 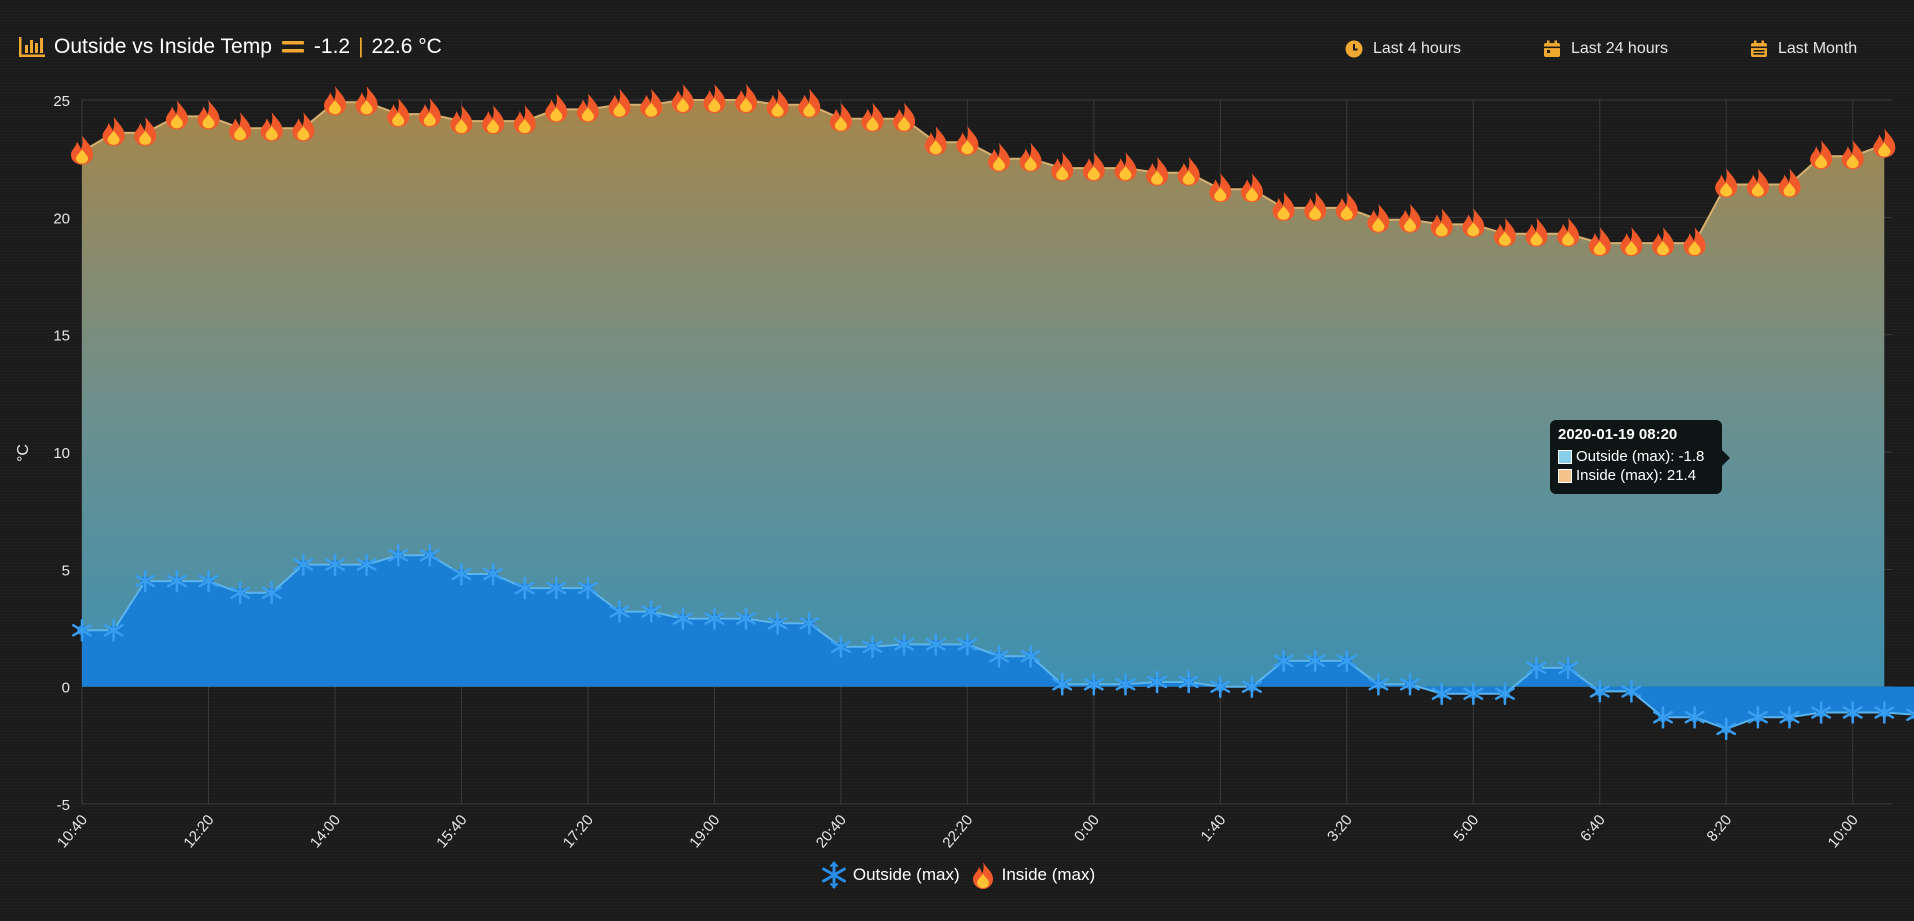 I want to click on y-tick-label: 10, so click(x=61, y=453).